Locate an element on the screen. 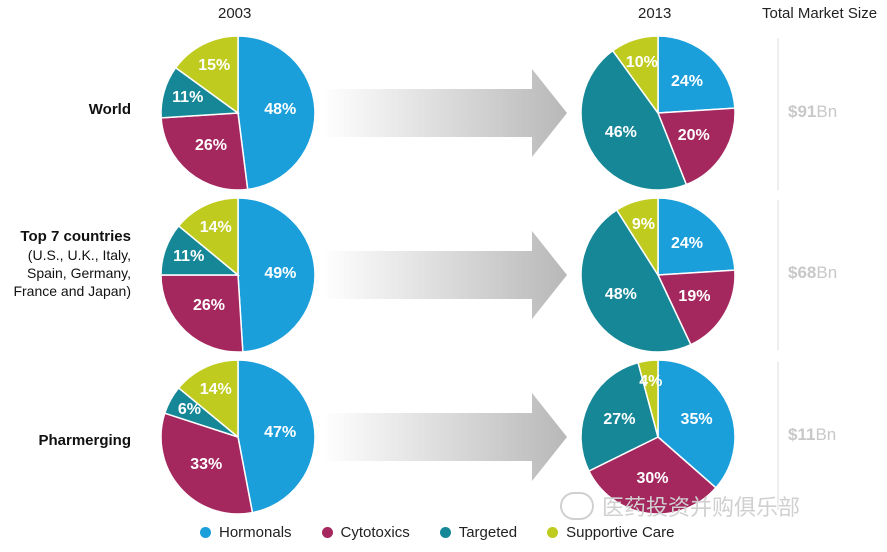  year-2013-header: 2013 is located at coordinates (655, 13).